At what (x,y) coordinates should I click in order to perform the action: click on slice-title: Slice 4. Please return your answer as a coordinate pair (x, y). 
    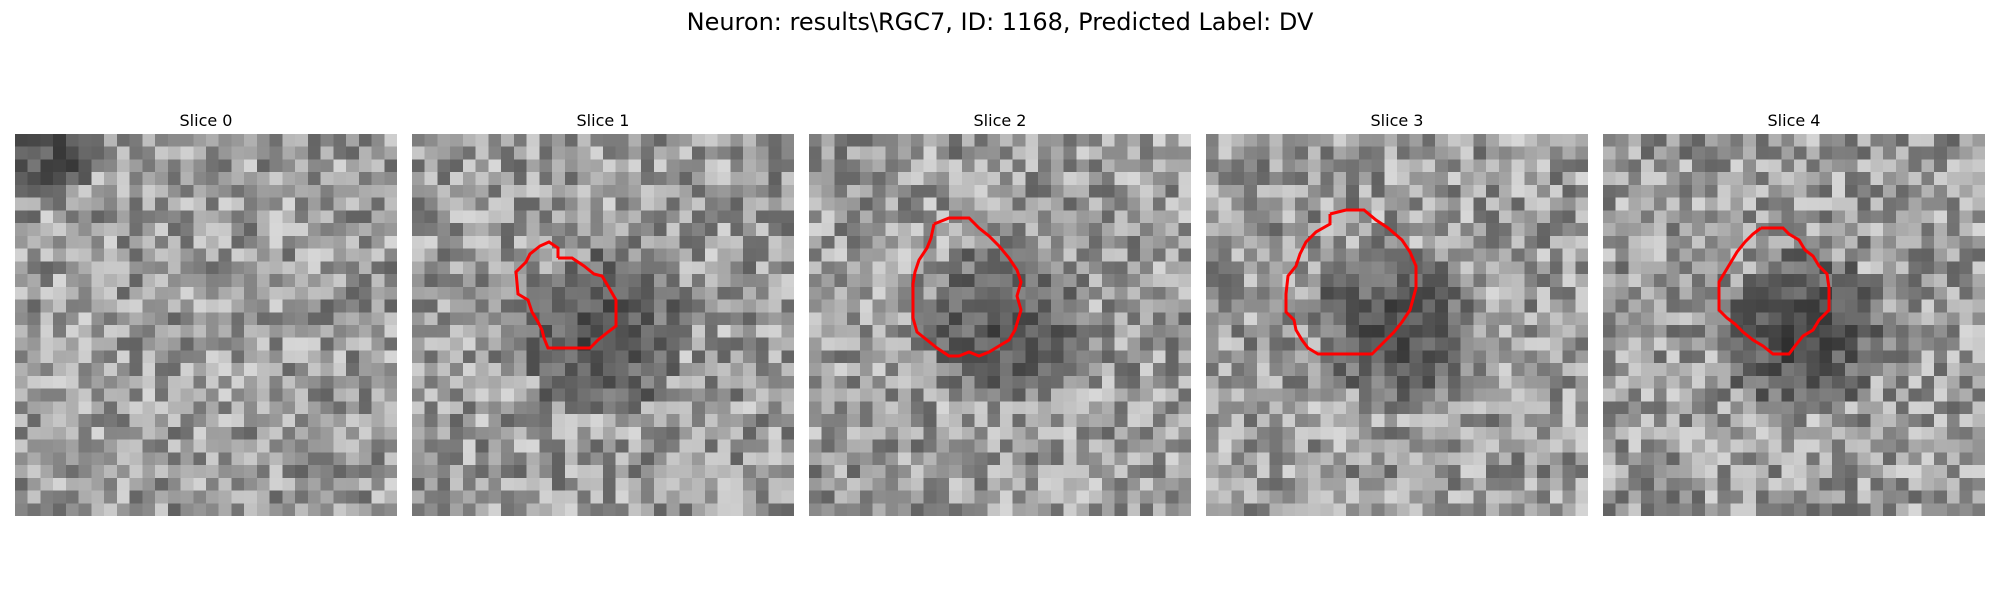
    Looking at the image, I should click on (1794, 120).